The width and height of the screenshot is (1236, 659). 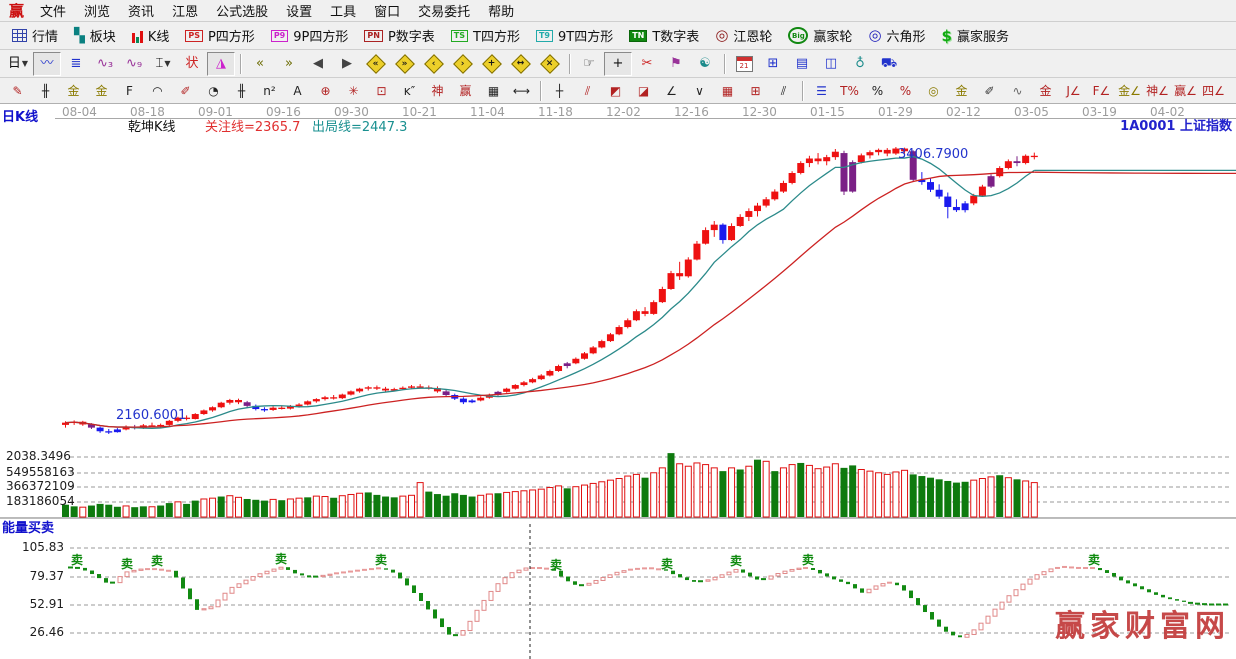 What do you see at coordinates (409, 91) in the screenshot?
I see `tool-k-marks: ĸ″` at bounding box center [409, 91].